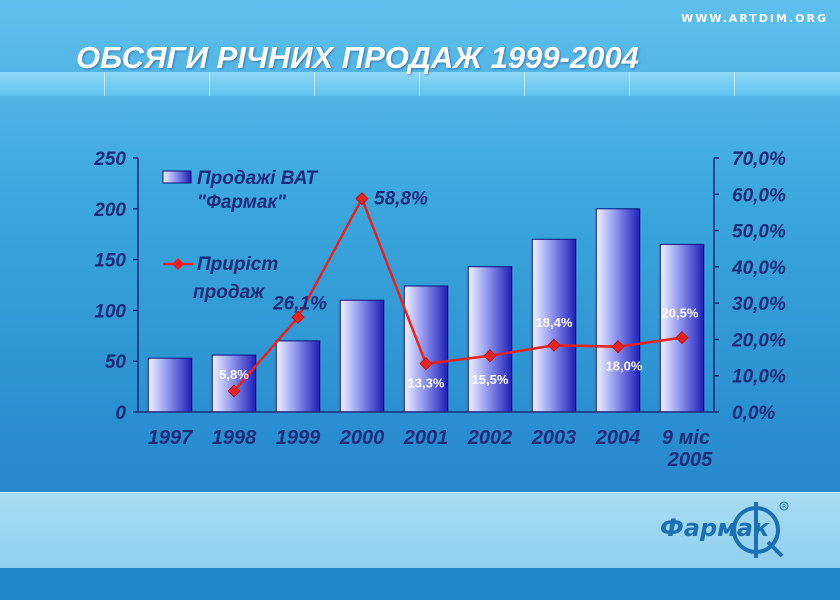 Image resolution: width=840 pixels, height=600 pixels. Describe the element at coordinates (690, 460) in the screenshot. I see `x-tick-label-8-line-1: 2005` at that location.